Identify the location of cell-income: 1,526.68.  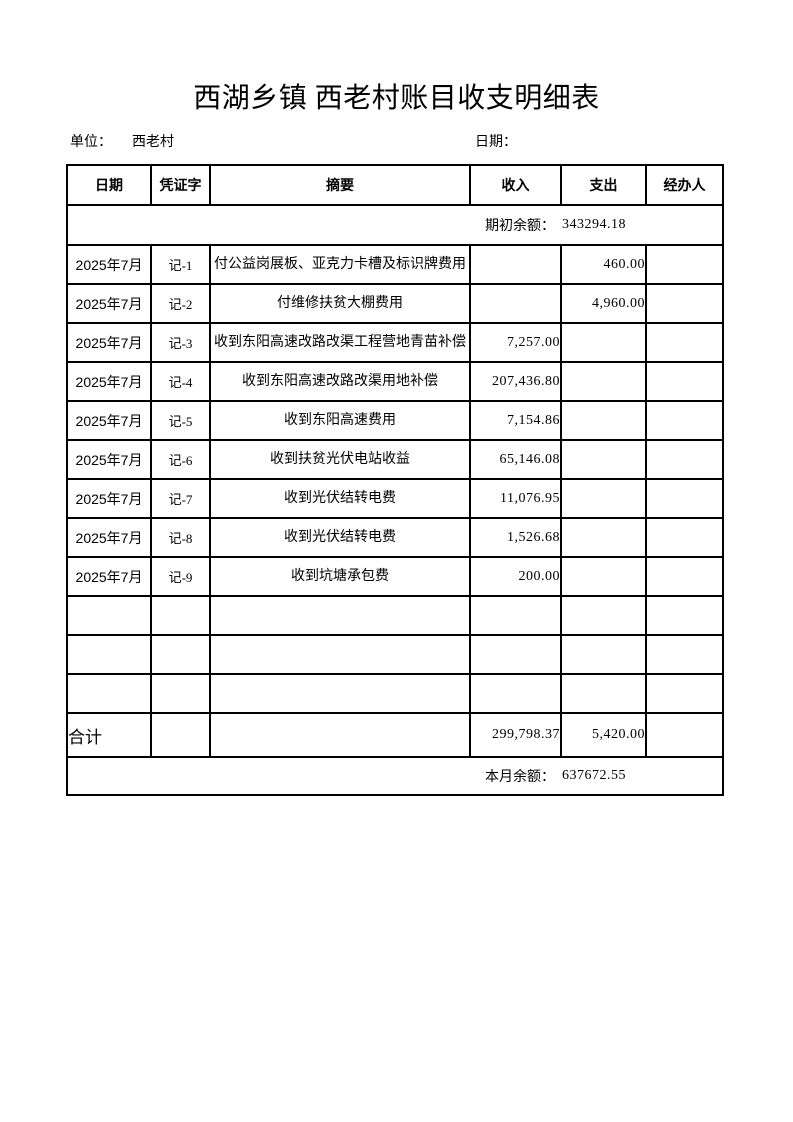
(515, 537).